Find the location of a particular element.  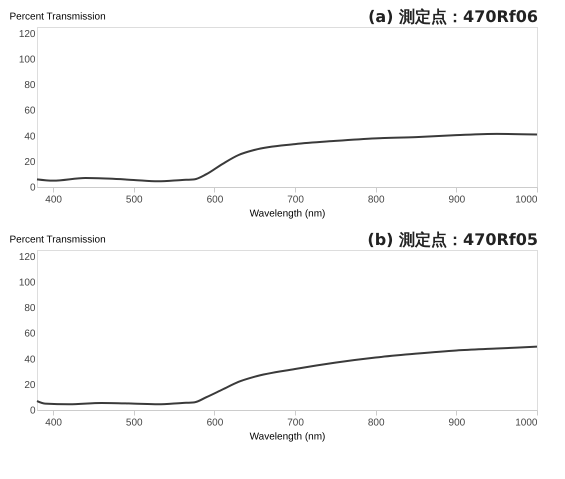

chart-title: (a) 測定点：470Rf06 is located at coordinates (453, 16).